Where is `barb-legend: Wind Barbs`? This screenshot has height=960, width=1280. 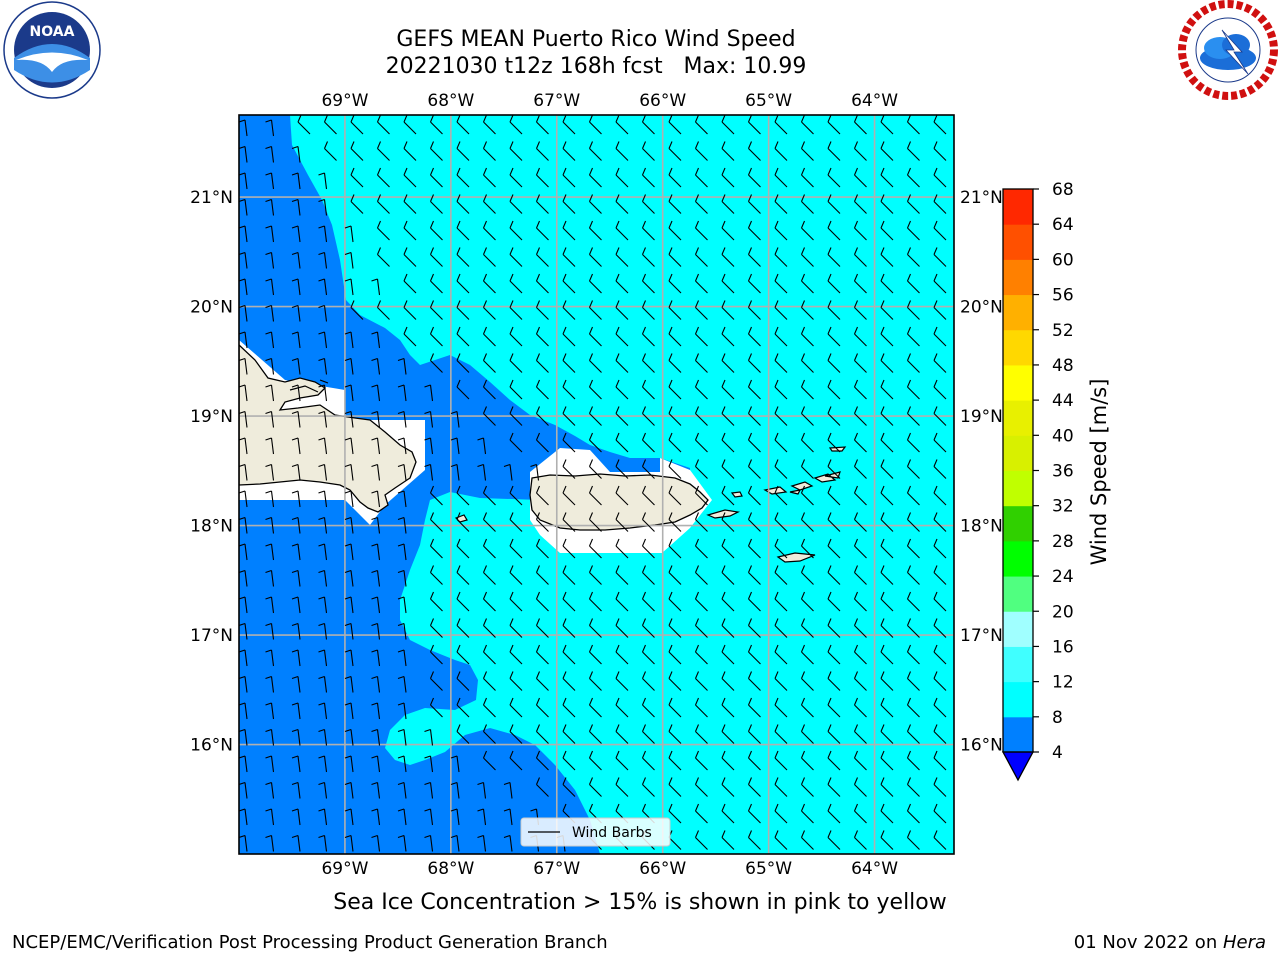 barb-legend: Wind Barbs is located at coordinates (595, 832).